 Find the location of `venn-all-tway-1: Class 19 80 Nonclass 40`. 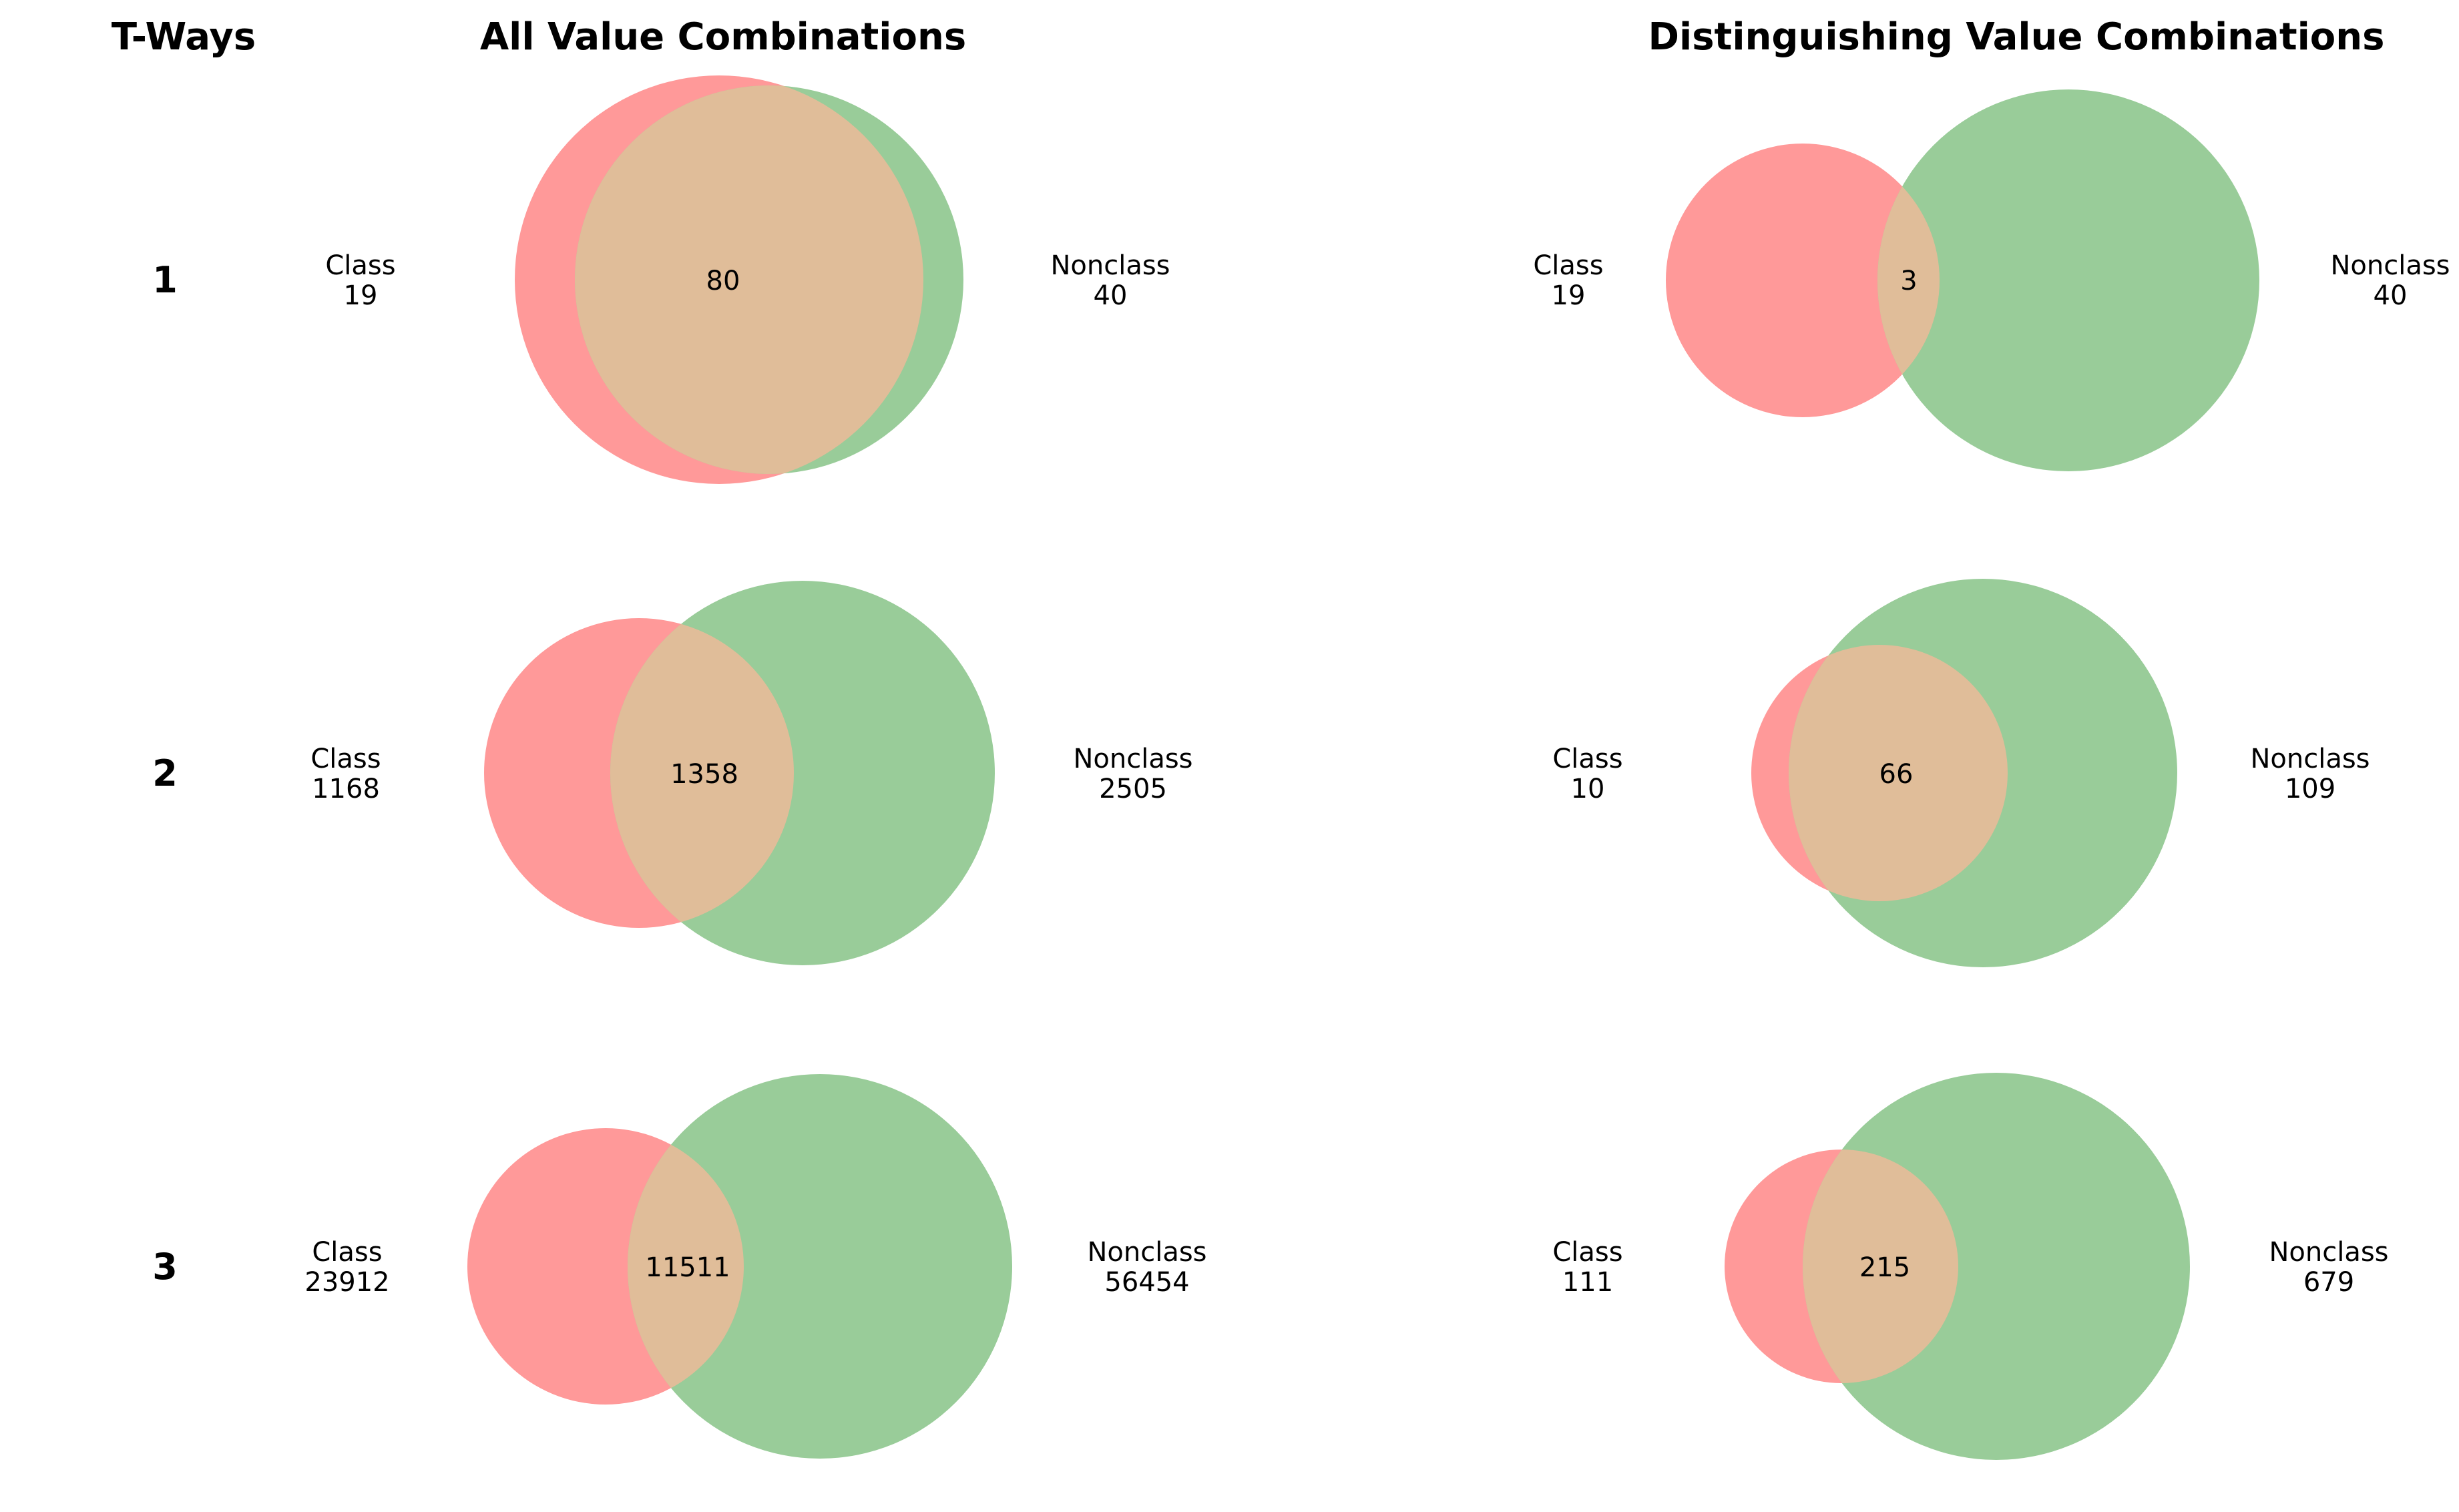

venn-all-tway-1: Class 19 80 Nonclass 40 is located at coordinates (747, 279).